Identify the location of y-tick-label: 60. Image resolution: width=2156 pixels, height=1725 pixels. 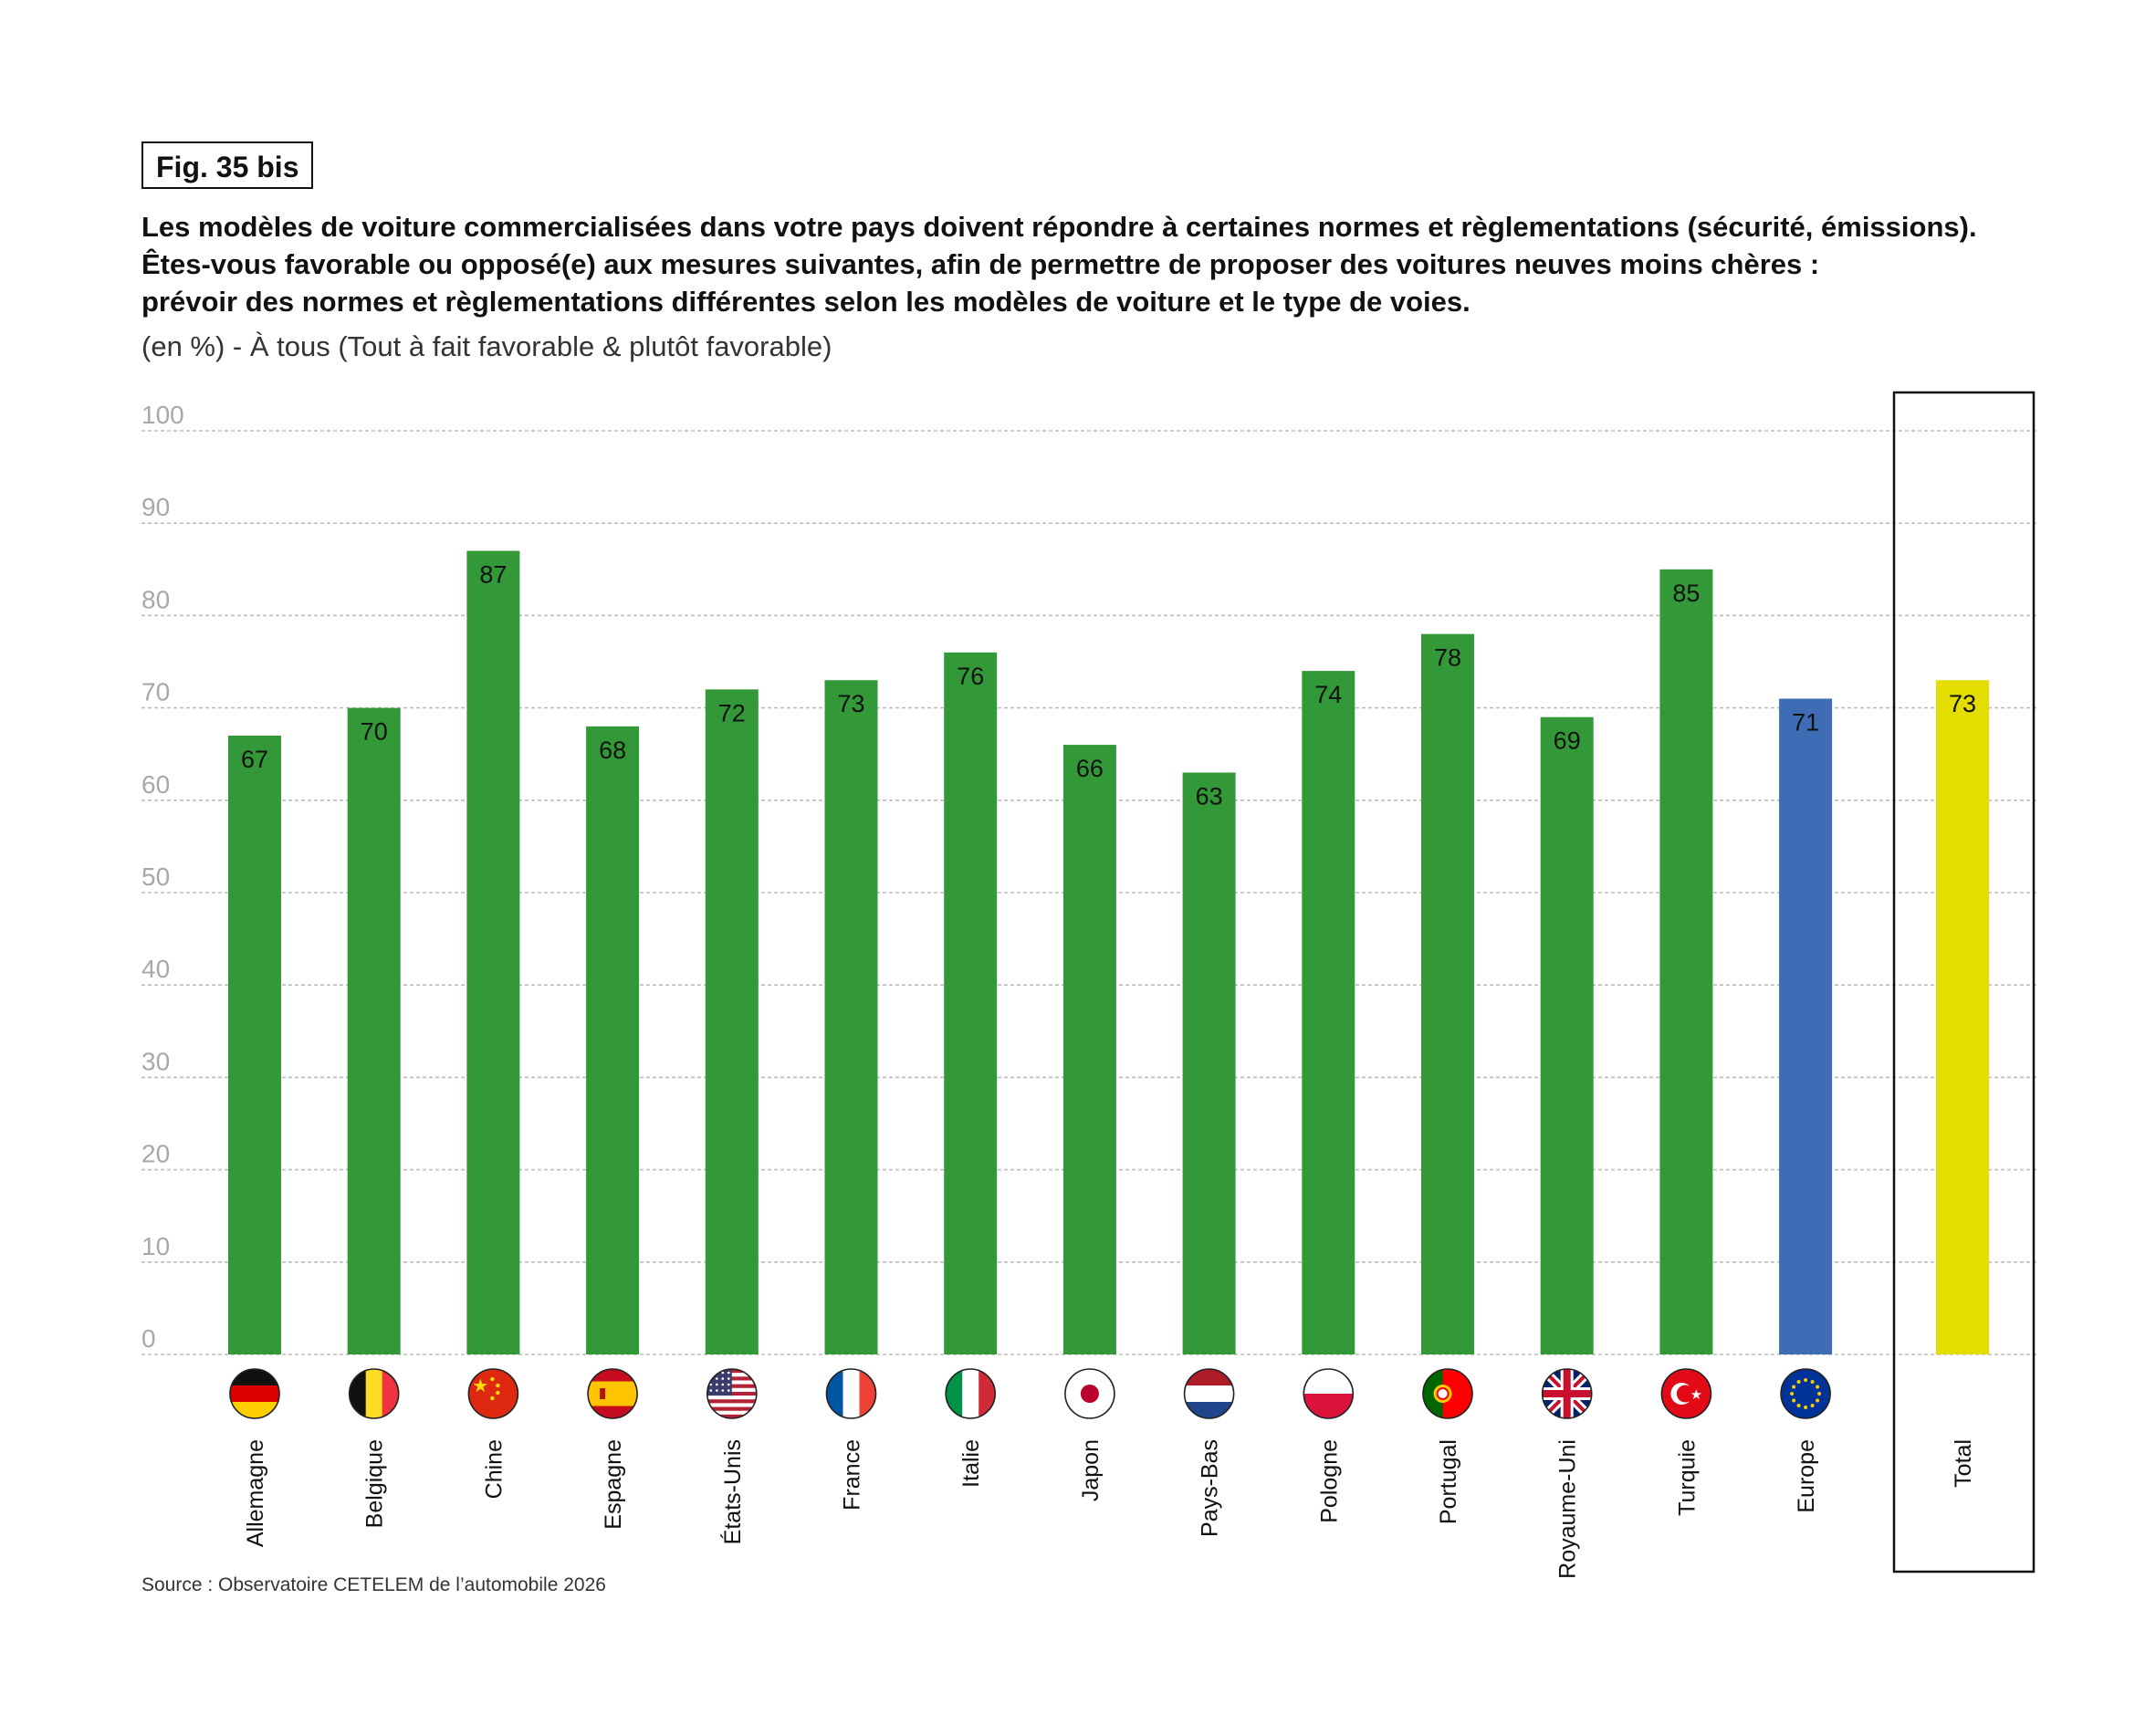
(155, 784).